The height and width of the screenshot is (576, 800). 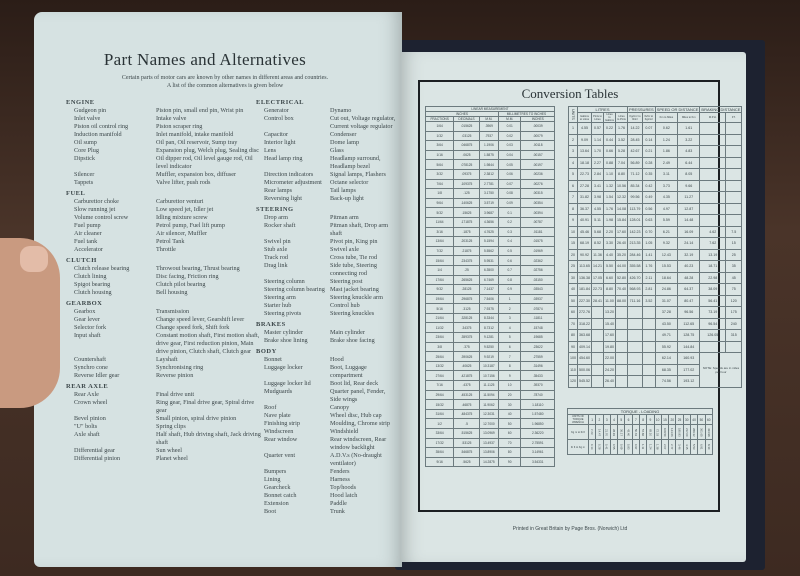 What do you see at coordinates (488, 203) in the screenshot?
I see `table-cell: 3.5719` at bounding box center [488, 203].